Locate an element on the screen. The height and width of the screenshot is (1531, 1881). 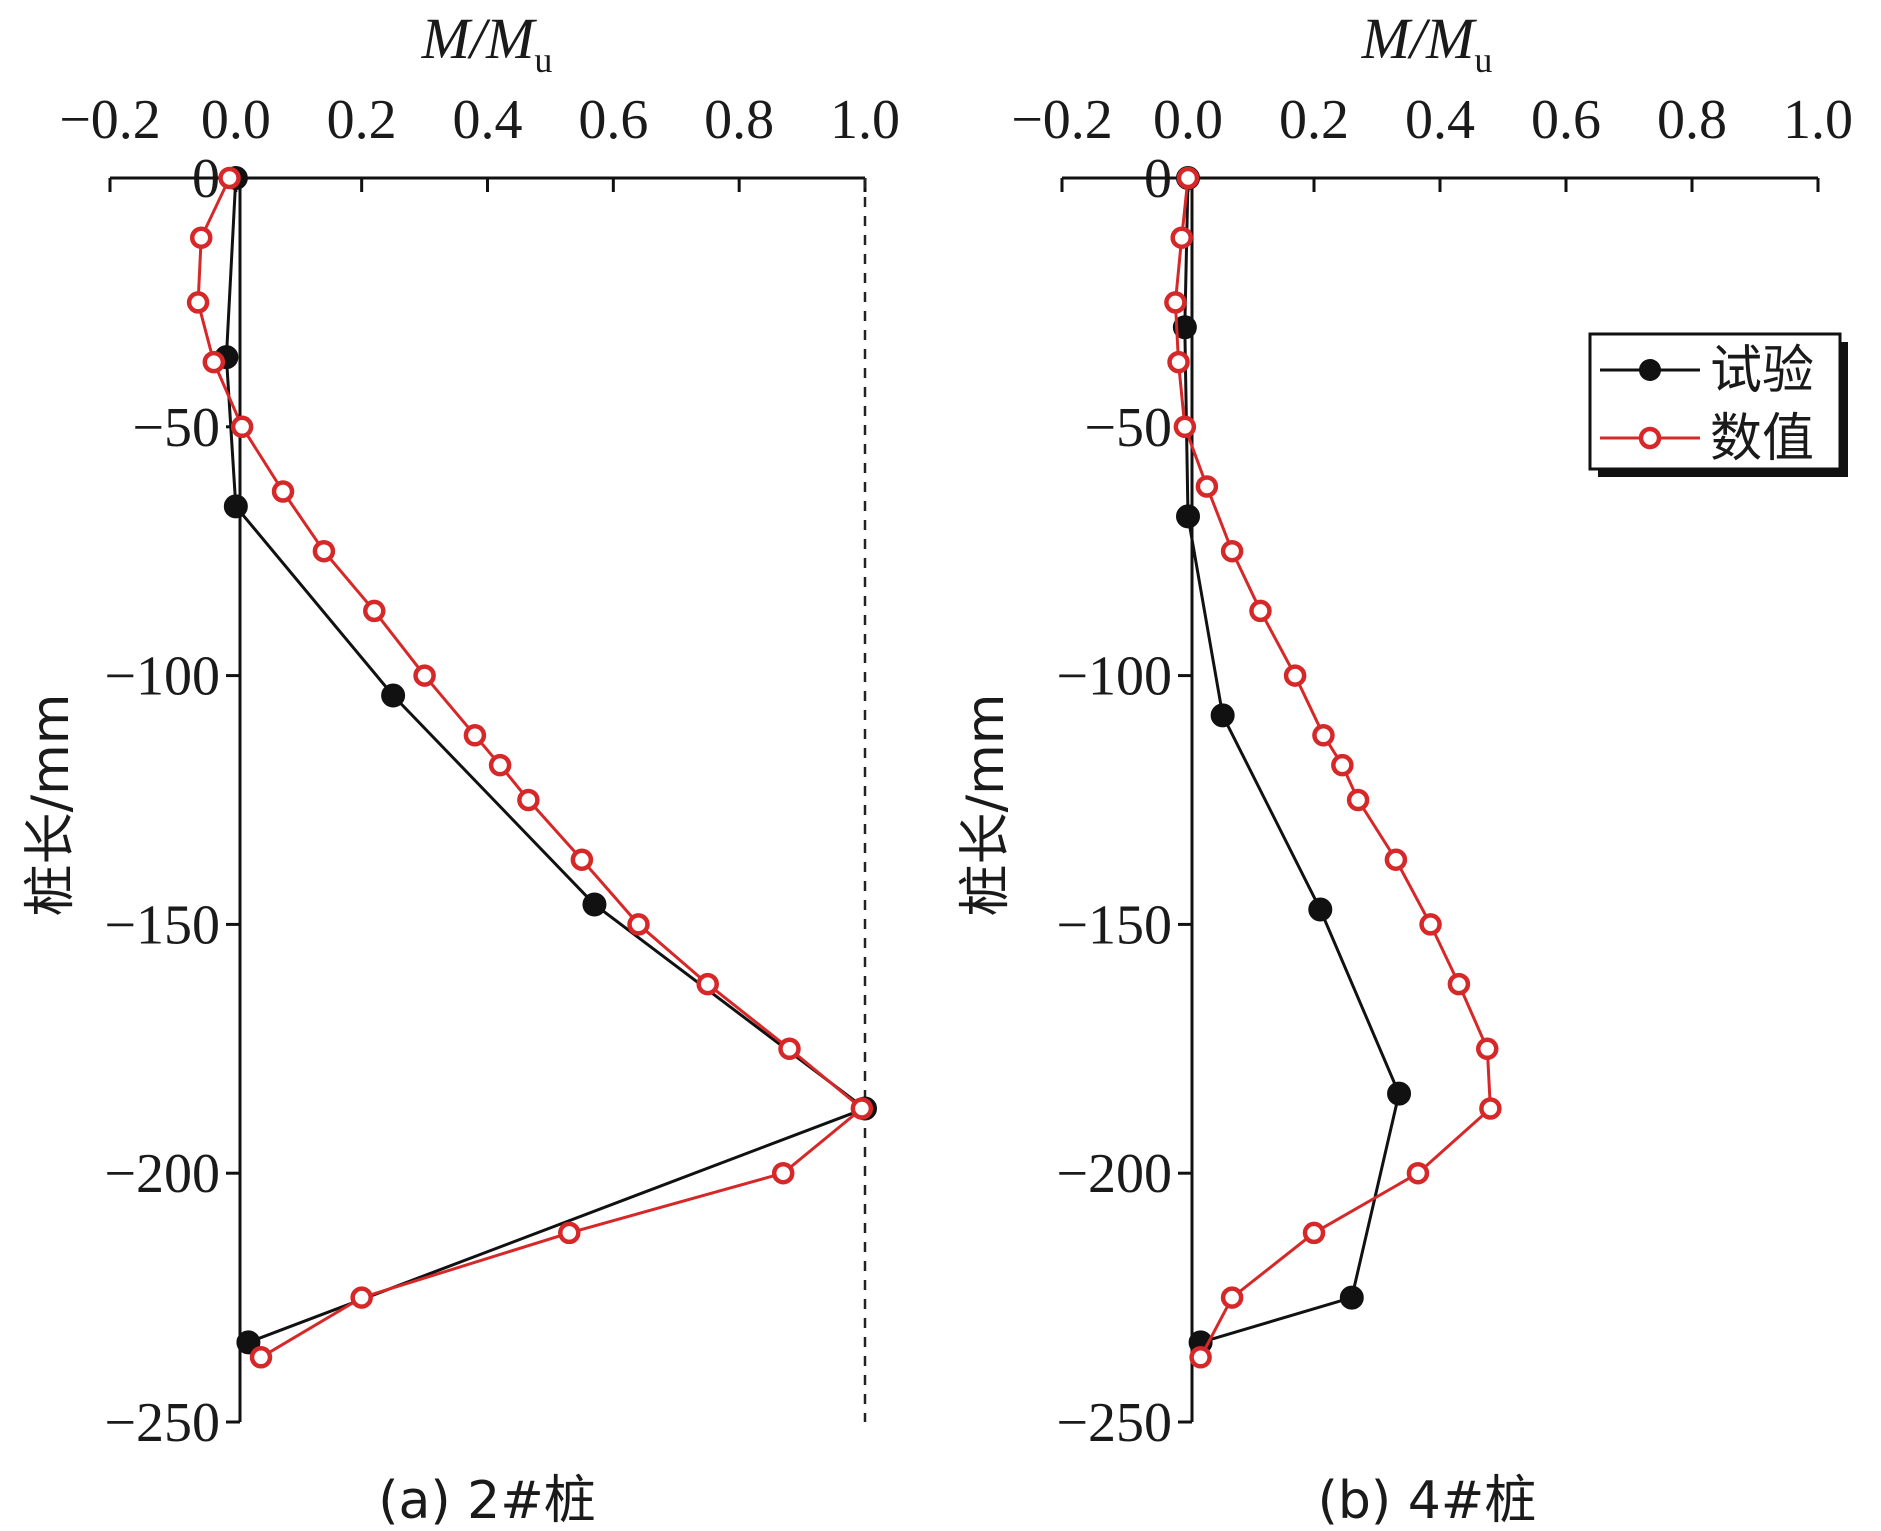
series-layer is located at coordinates (1333, 767).